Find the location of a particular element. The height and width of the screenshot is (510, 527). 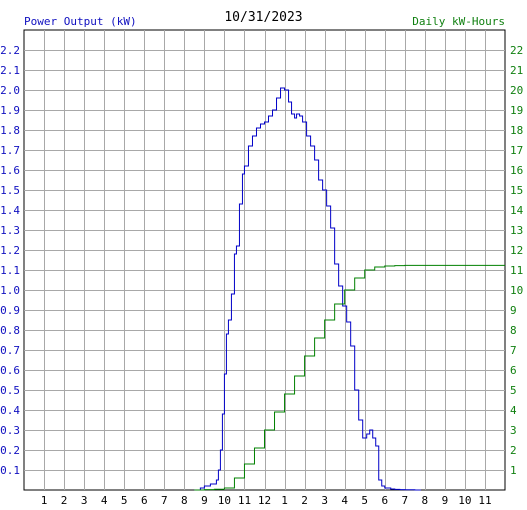

y-right-tick-label: 3 is located at coordinates (513, 430).